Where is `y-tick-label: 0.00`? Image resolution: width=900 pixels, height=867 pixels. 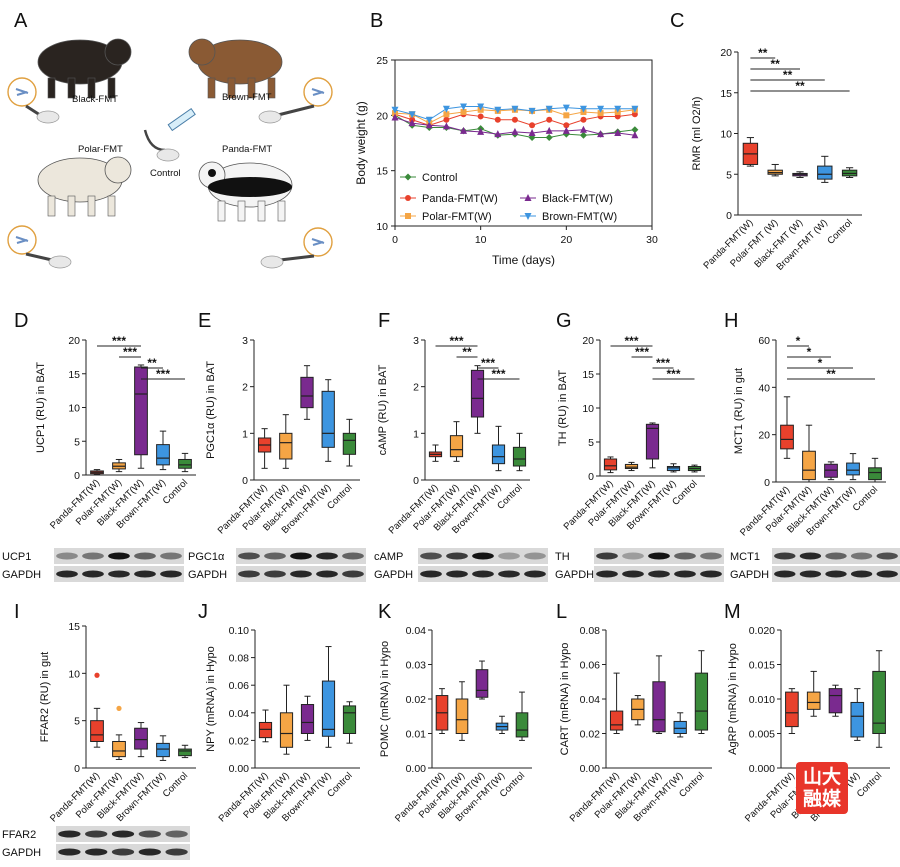 y-tick-label: 0.00 is located at coordinates (239, 769).